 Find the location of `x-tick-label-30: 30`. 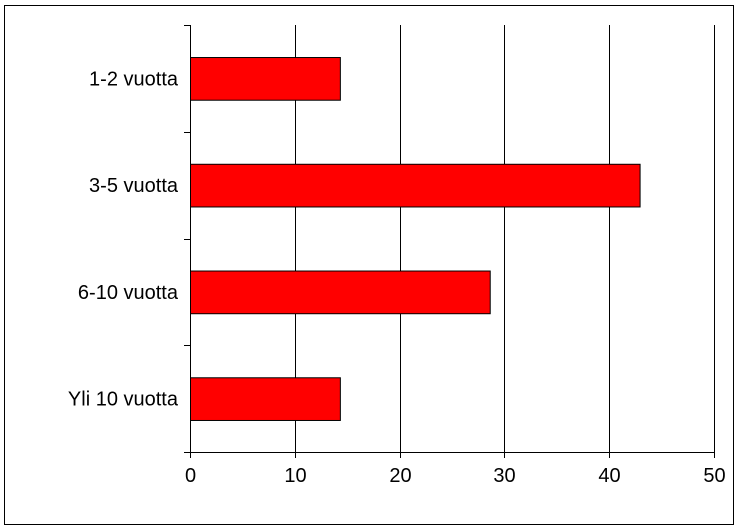

x-tick-label-30: 30 is located at coordinates (504, 476).